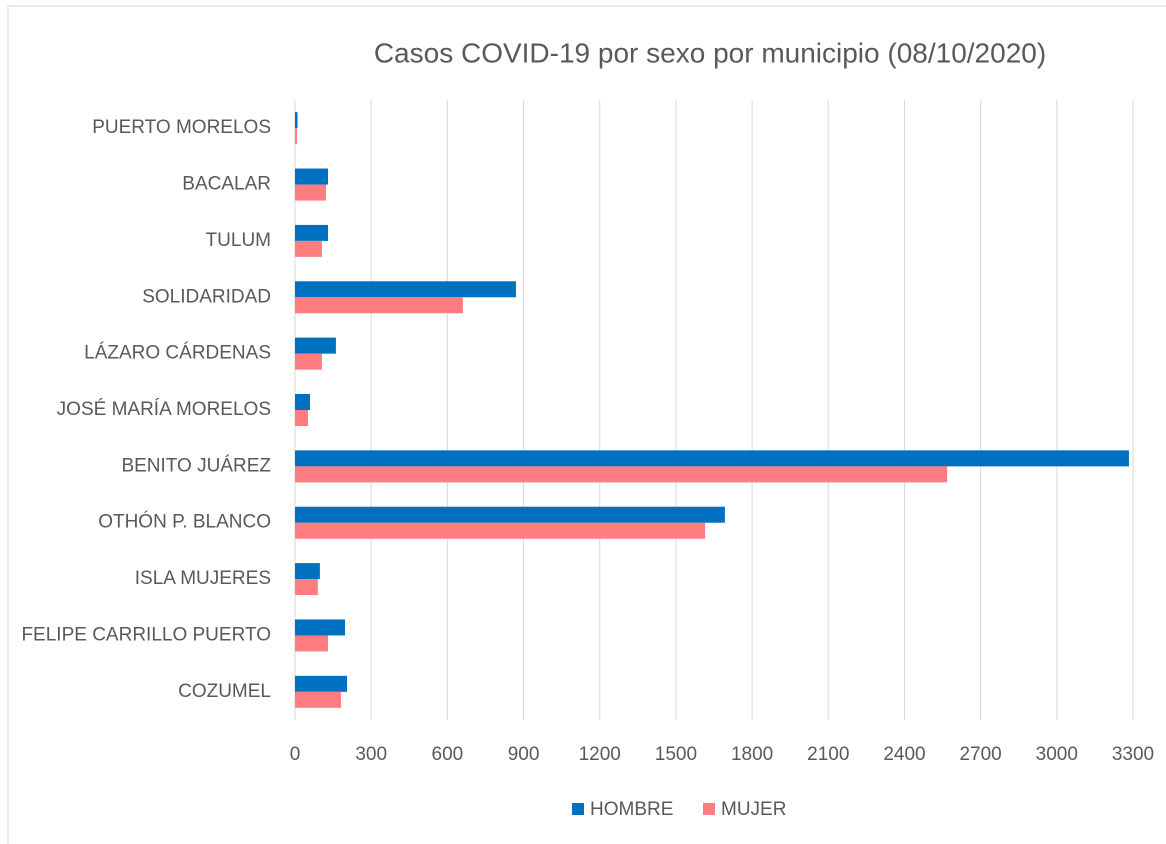 The image size is (1166, 844). I want to click on x-tick-label: 2400, so click(904, 754).